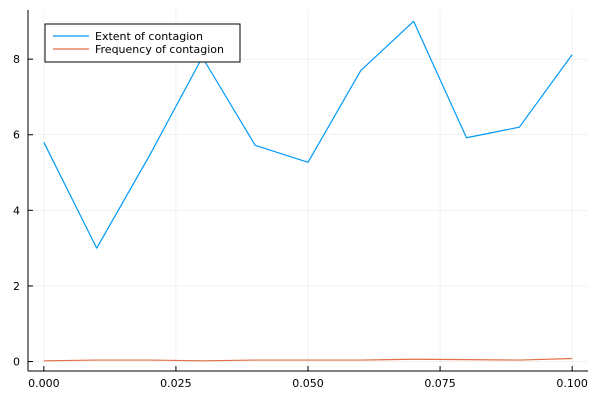  I want to click on x-tick-label: 0.050, so click(308, 383).